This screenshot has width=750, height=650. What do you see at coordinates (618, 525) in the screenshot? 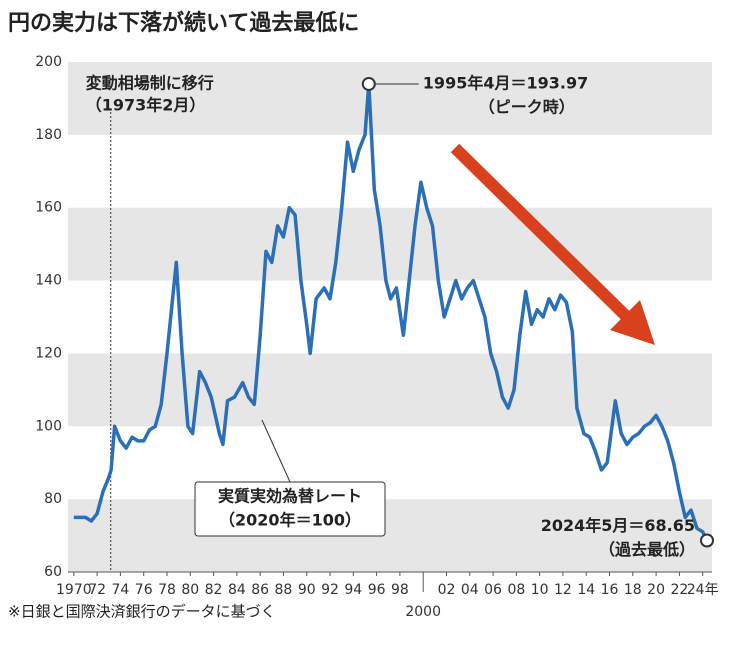
I see `annotation: 2024年5月＝68.65` at bounding box center [618, 525].